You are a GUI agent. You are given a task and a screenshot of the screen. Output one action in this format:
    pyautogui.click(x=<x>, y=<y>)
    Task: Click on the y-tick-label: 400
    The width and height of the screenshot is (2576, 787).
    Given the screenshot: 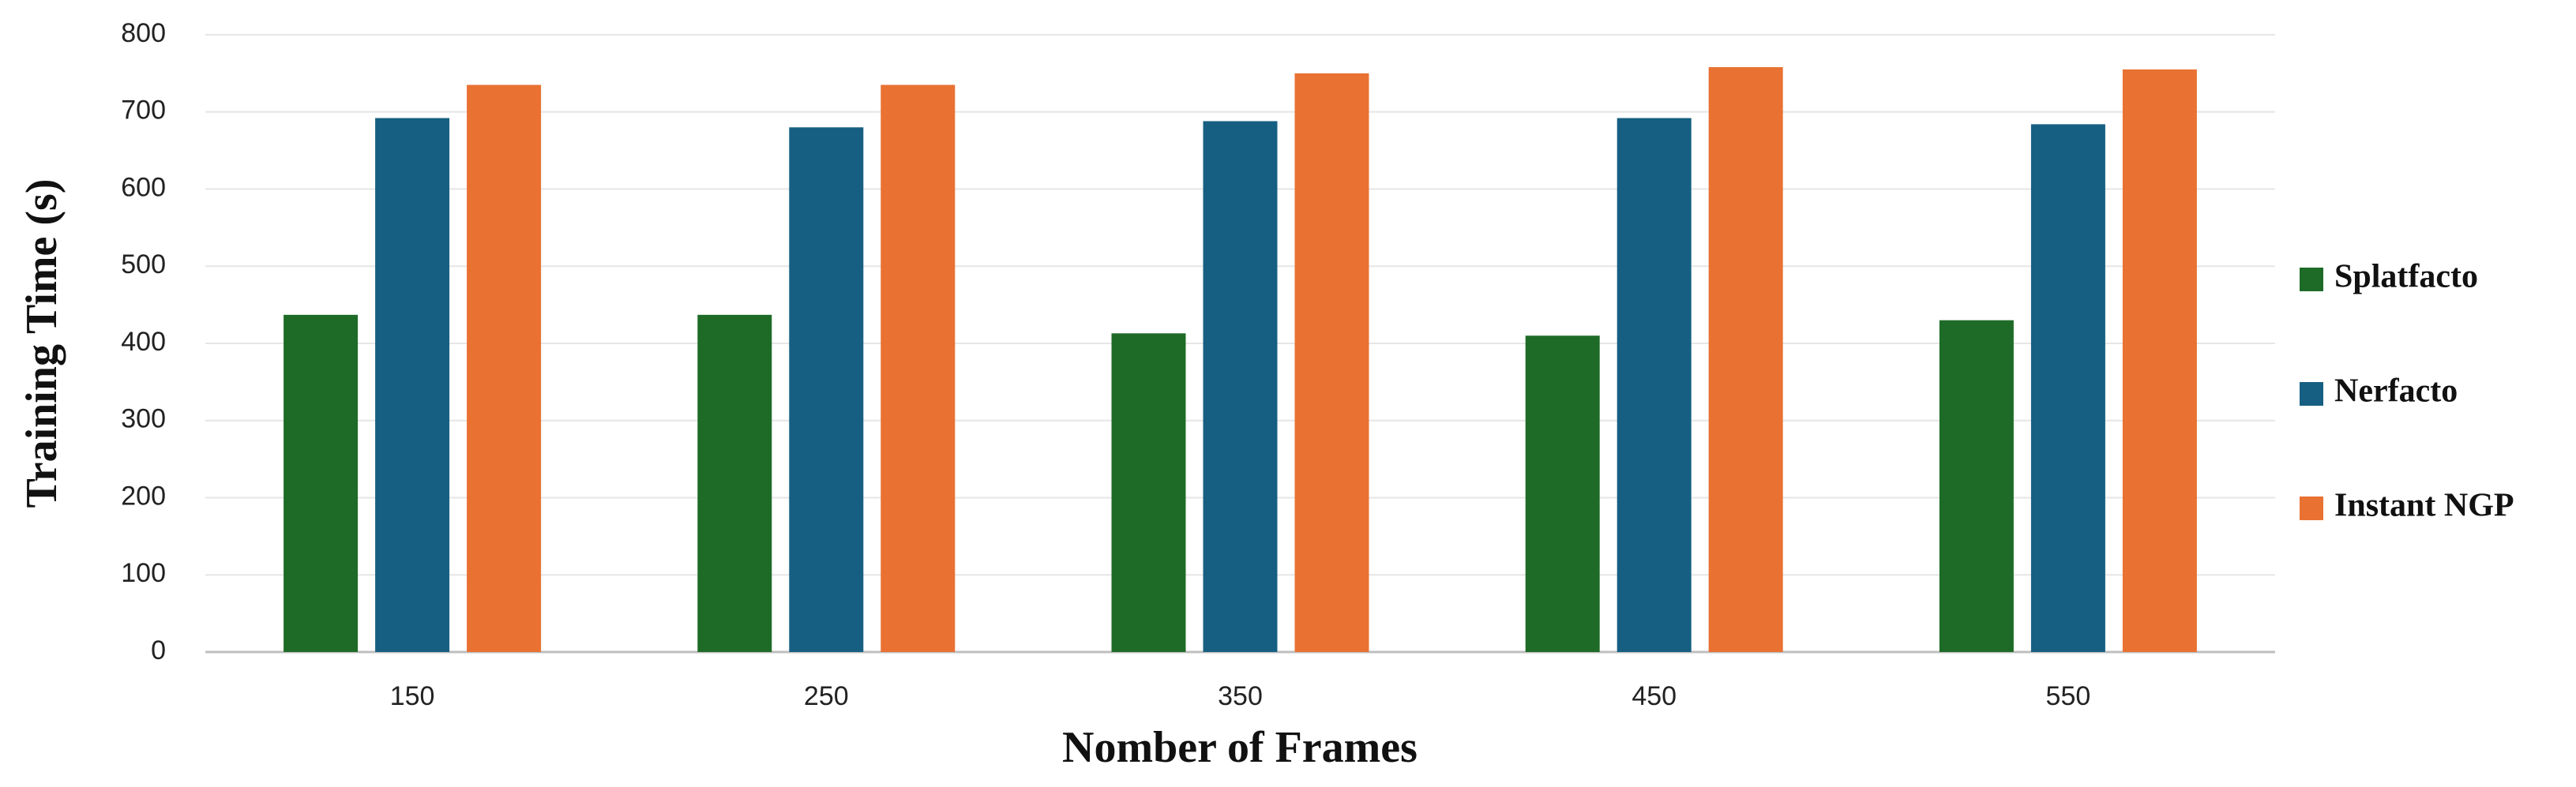 What is the action you would take?
    pyautogui.click(x=143, y=342)
    